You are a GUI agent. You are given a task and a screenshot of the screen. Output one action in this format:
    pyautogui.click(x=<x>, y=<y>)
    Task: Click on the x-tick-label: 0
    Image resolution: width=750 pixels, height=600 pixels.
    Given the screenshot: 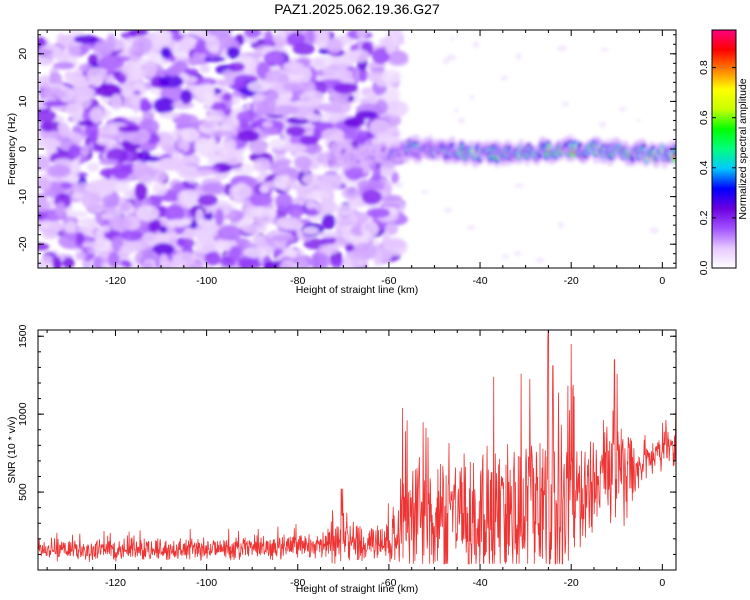 What is the action you would take?
    pyautogui.click(x=662, y=281)
    